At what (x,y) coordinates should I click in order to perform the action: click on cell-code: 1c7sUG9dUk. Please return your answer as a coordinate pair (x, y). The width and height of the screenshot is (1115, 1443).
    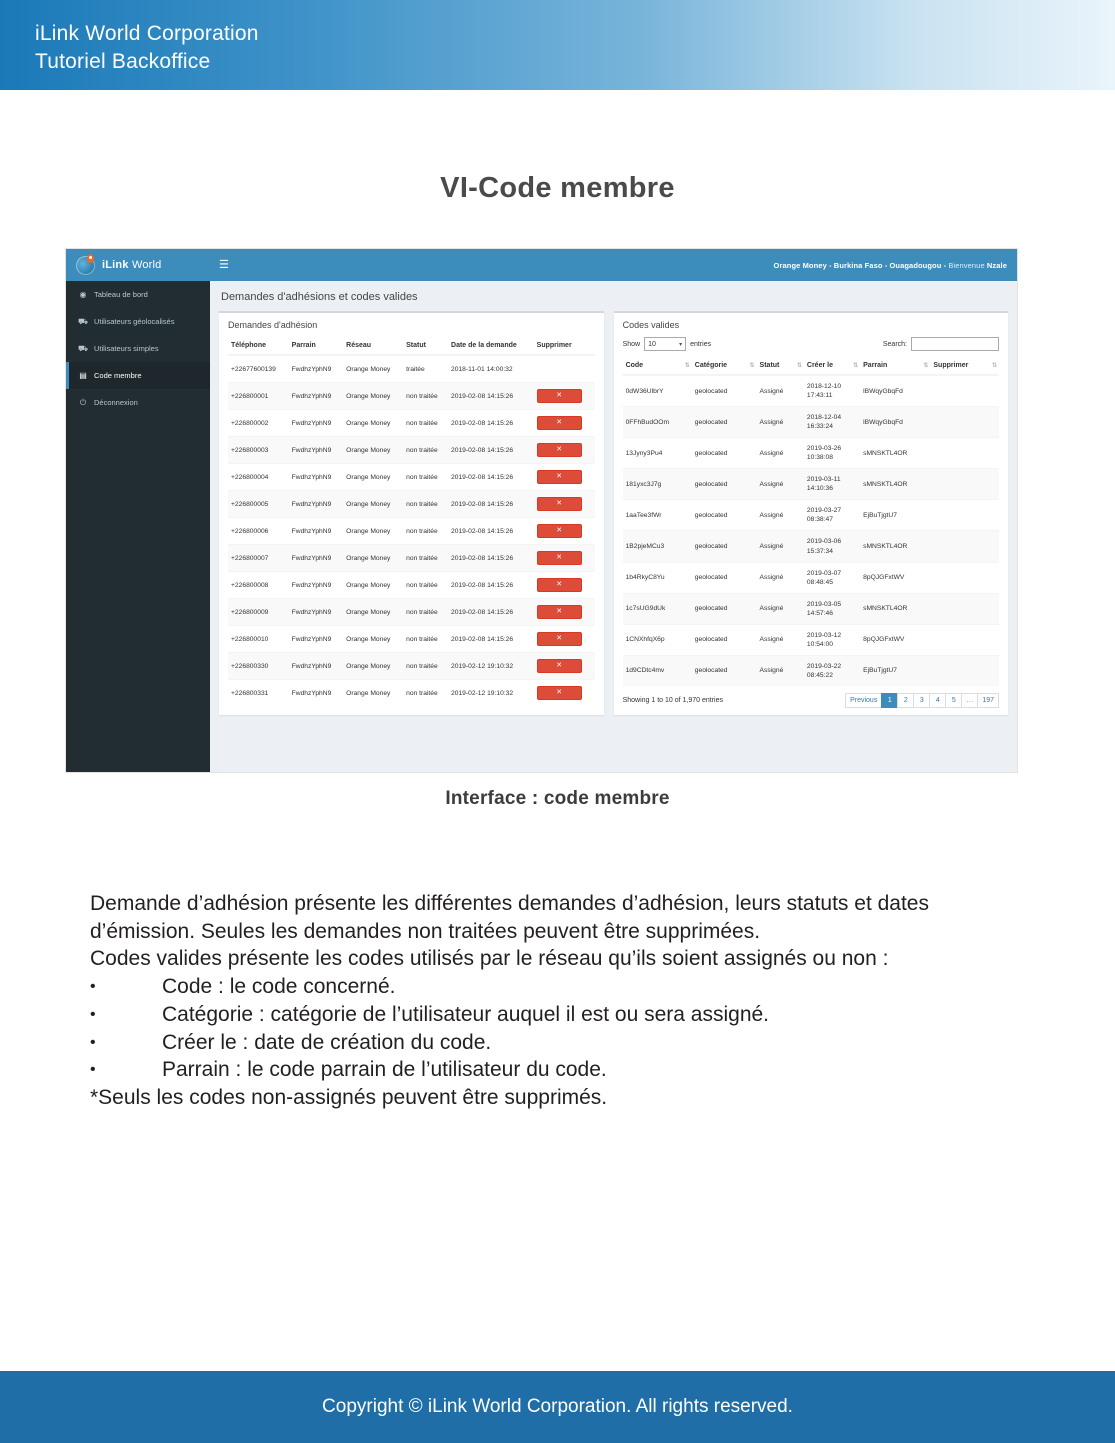
    Looking at the image, I should click on (657, 608).